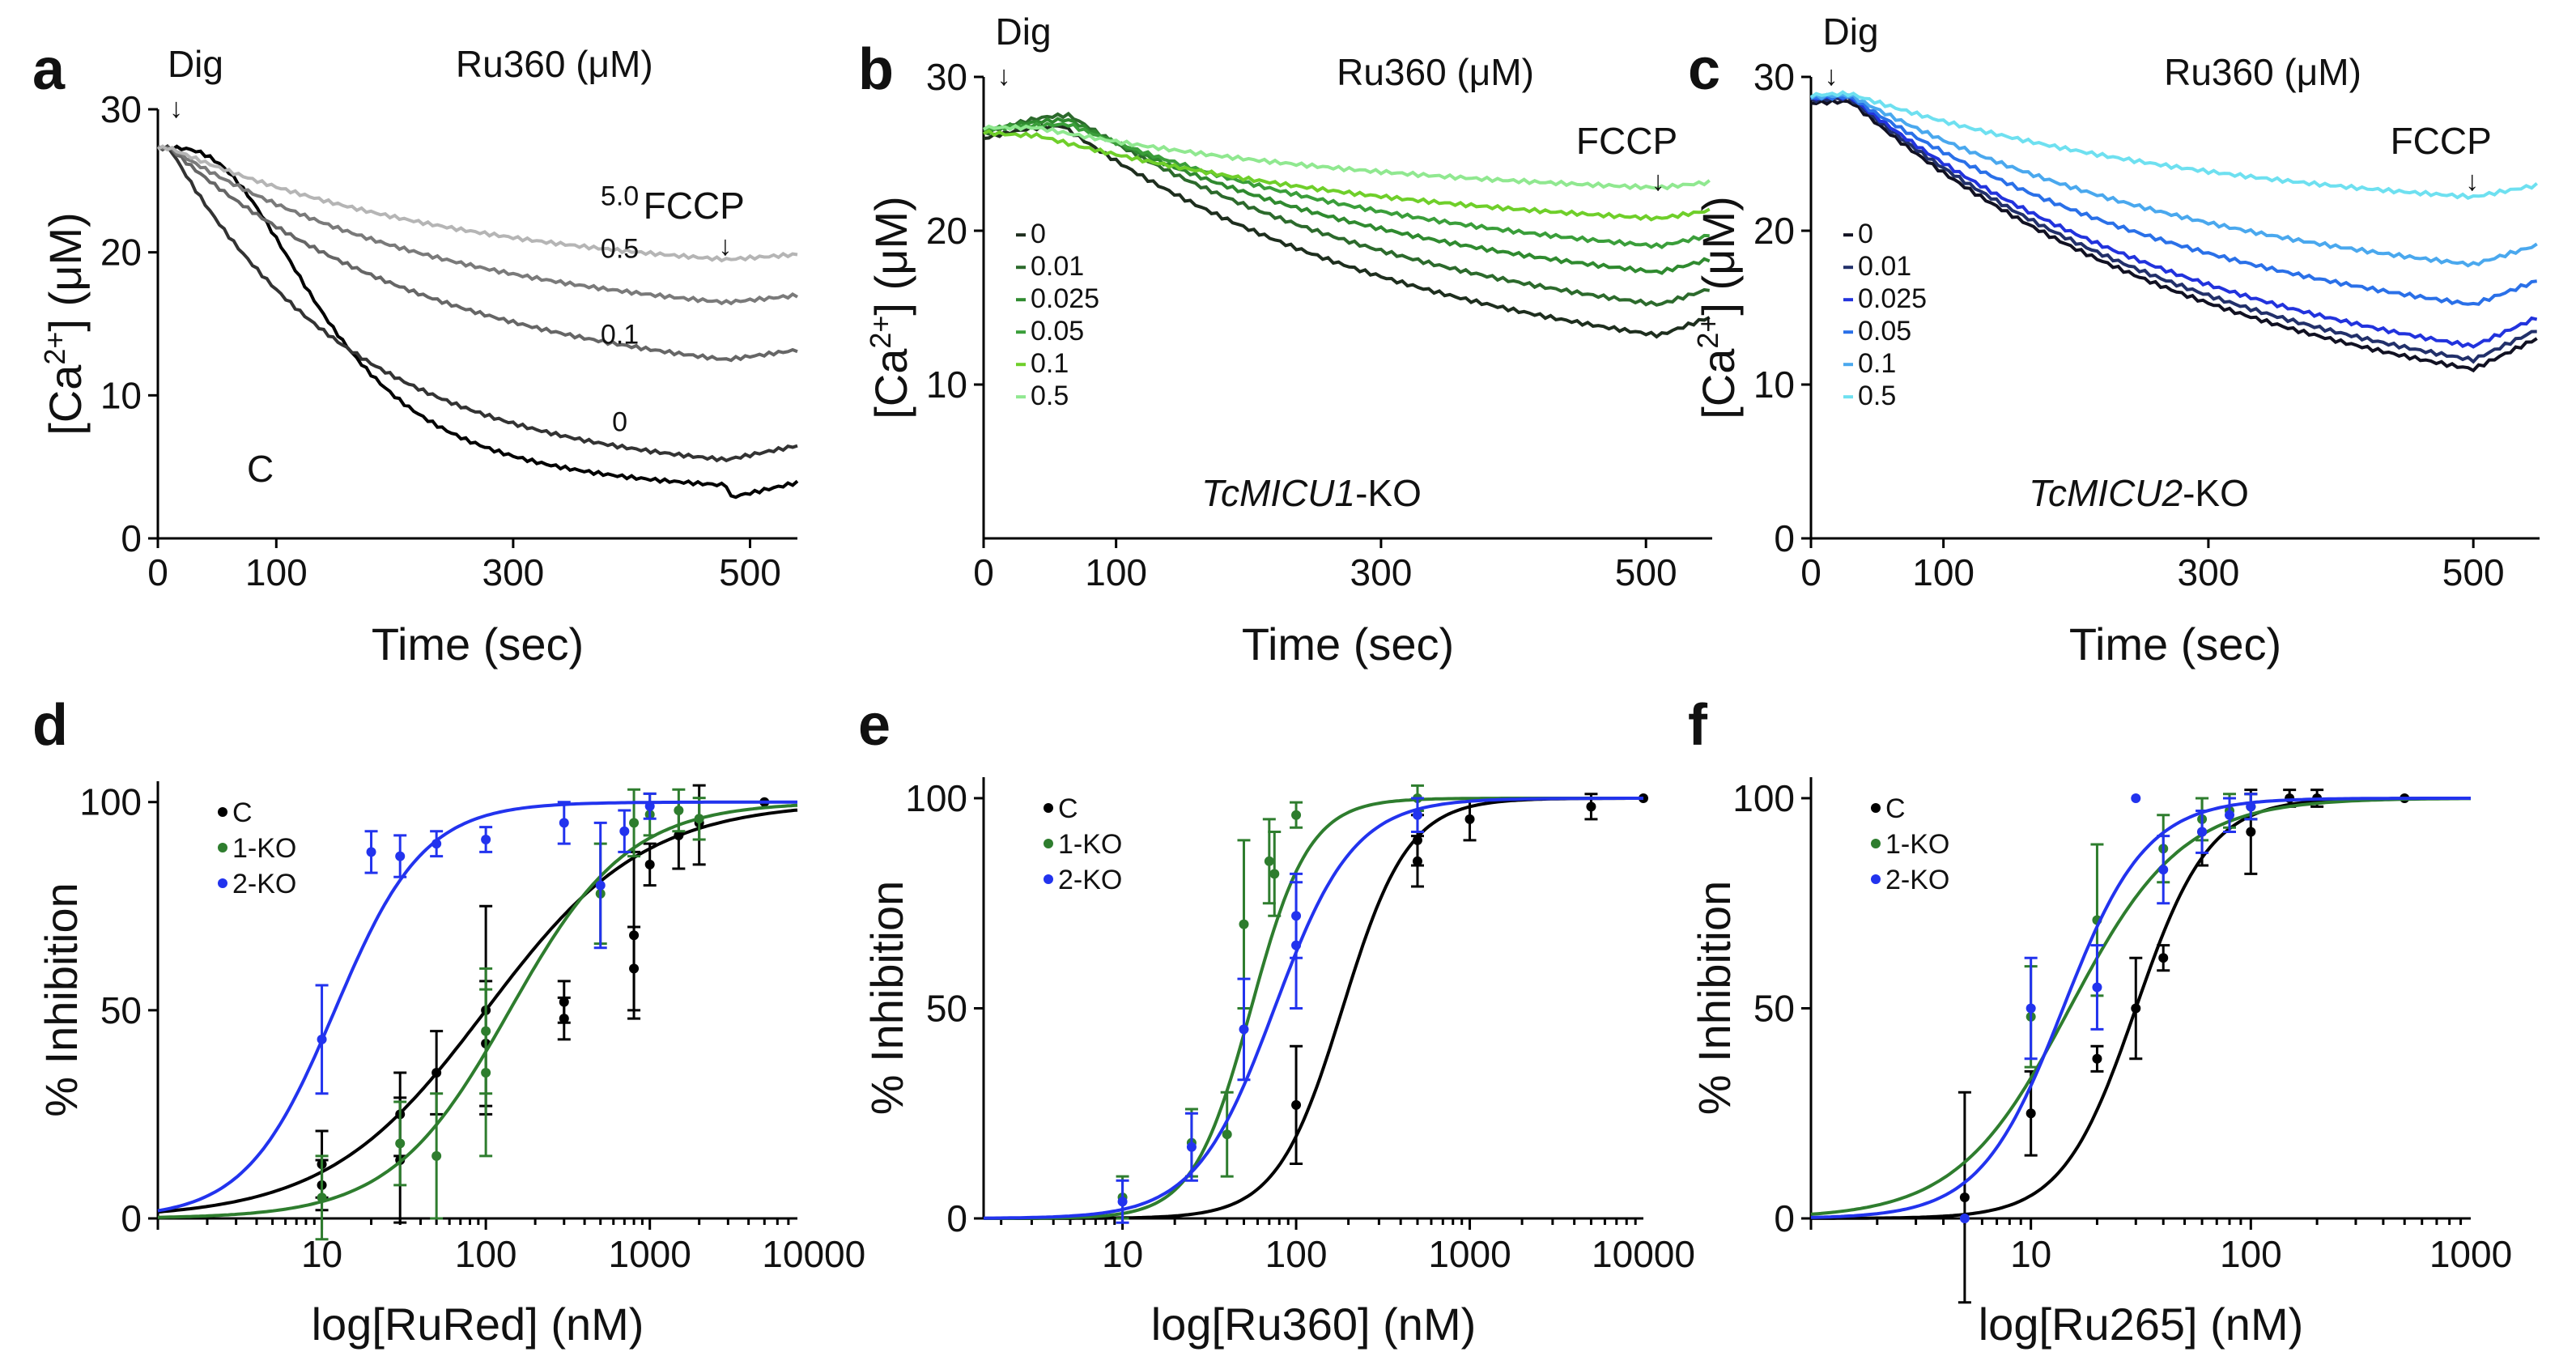  Describe the element at coordinates (619, 422) in the screenshot. I see `series-label-0: 0` at that location.